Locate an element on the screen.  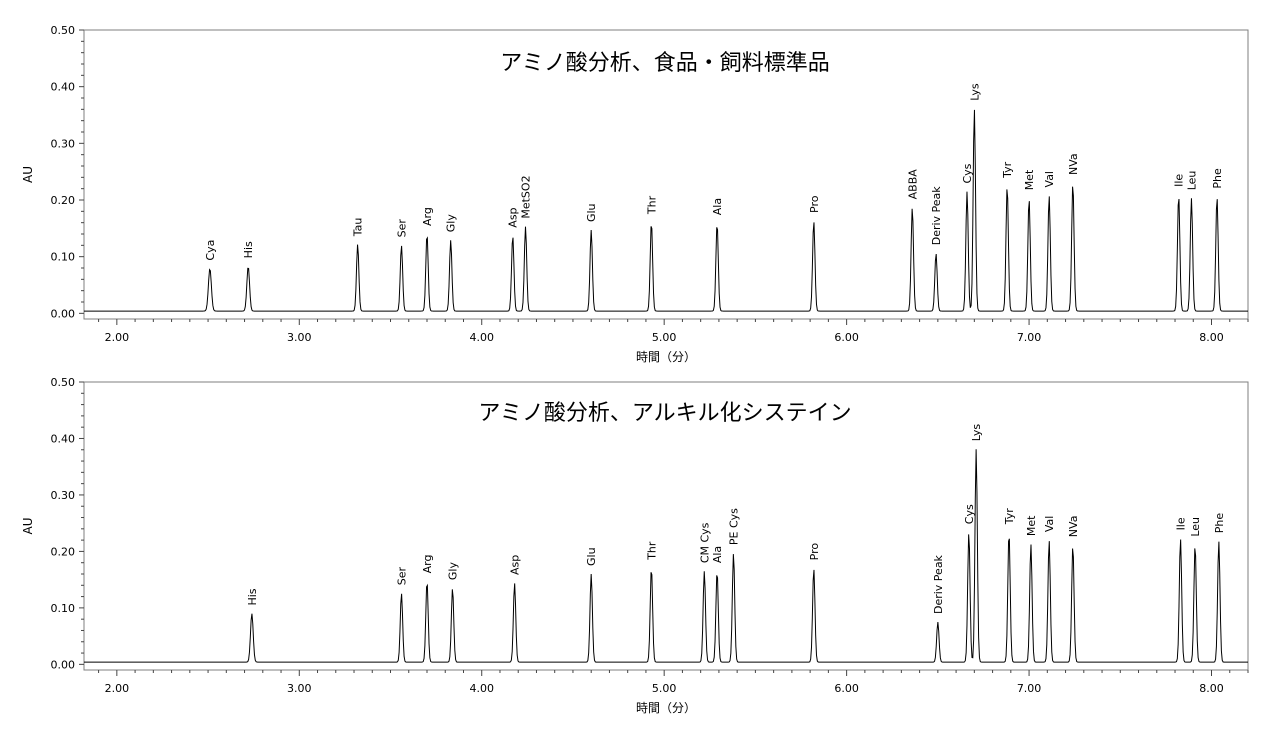
peak-label: PE Cys is located at coordinates (734, 526).